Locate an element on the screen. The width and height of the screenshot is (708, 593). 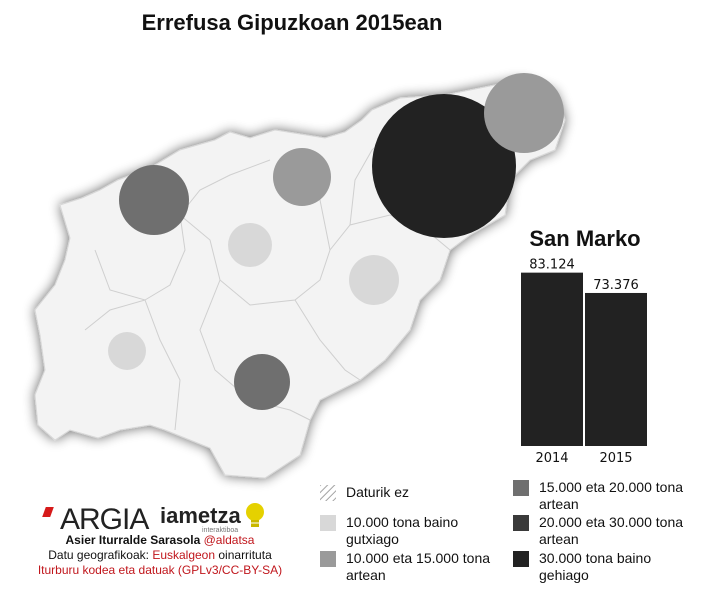
author-handle-link: @aldatsa is located at coordinates (229, 540).